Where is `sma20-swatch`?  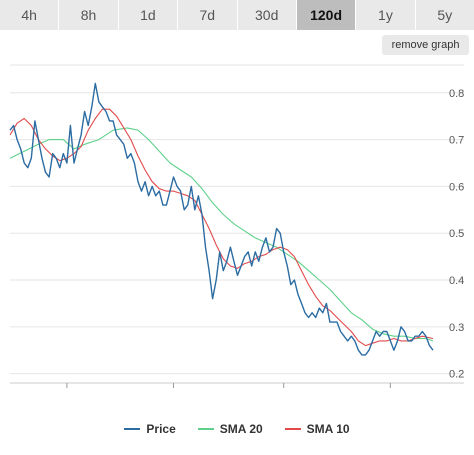
sma20-swatch is located at coordinates (205, 429).